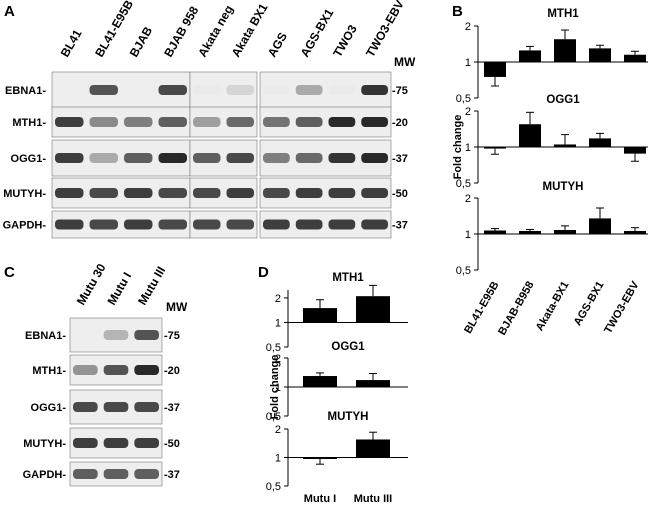  What do you see at coordinates (516, 309) in the screenshot?
I see `x-category-label: BJAB-B958` at bounding box center [516, 309].